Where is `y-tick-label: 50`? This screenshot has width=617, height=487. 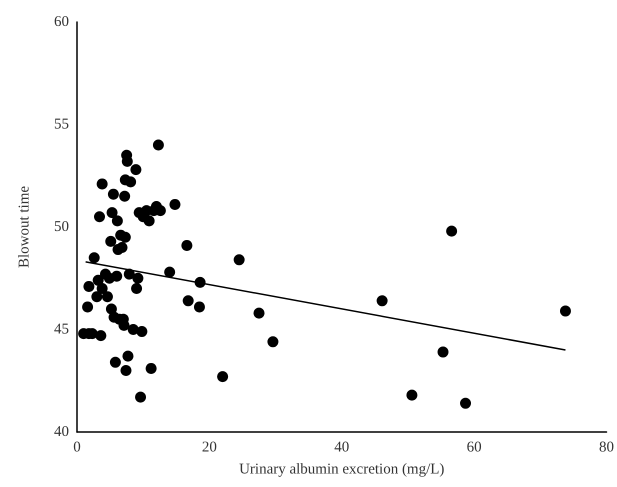
y-tick-label: 50 is located at coordinates (61, 227).